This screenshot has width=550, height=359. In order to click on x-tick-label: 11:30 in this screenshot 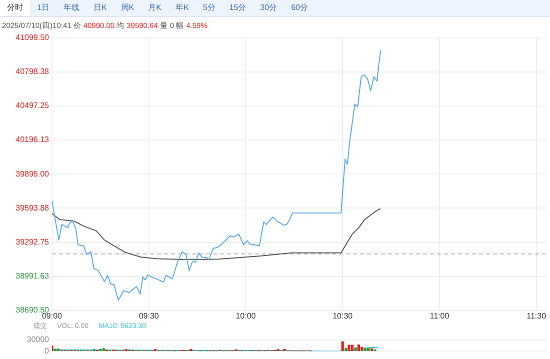, I will do `click(536, 315)`.